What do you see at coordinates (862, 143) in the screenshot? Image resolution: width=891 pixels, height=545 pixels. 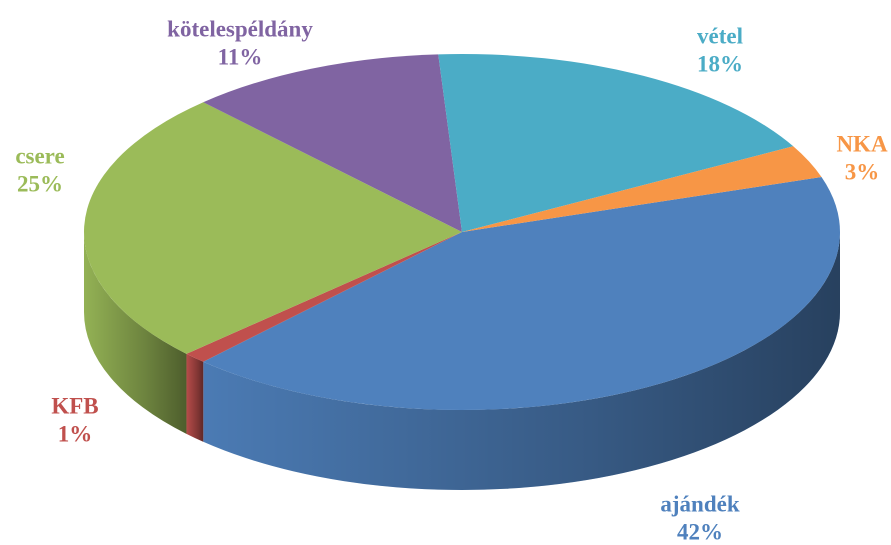 I see `slice-label-name: NKA` at bounding box center [862, 143].